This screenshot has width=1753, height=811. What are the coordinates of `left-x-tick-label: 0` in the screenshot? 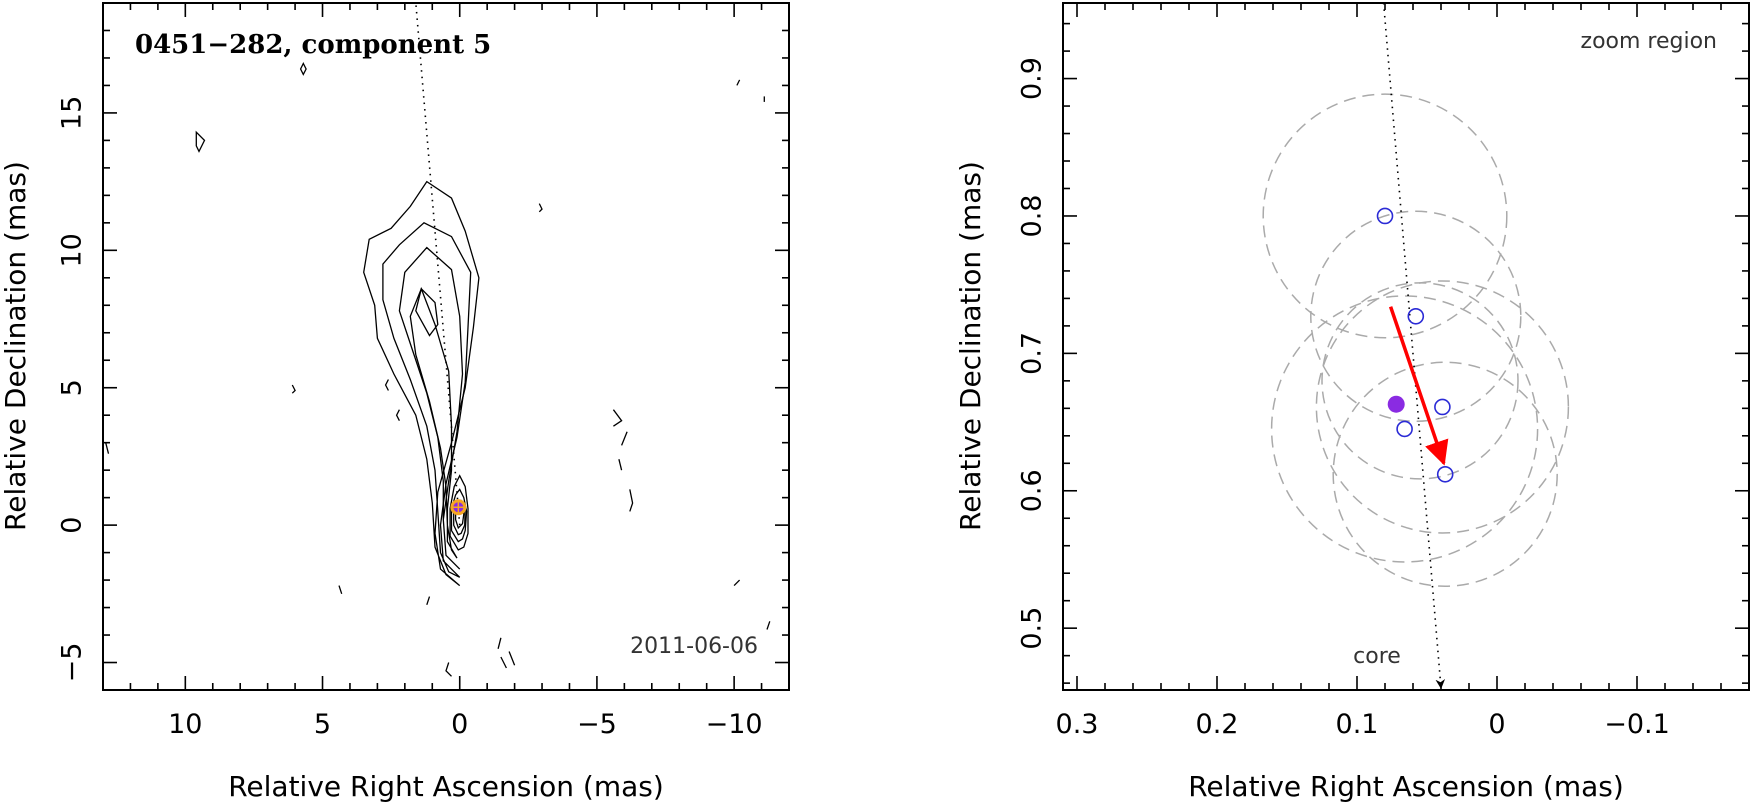 It's located at (459, 724).